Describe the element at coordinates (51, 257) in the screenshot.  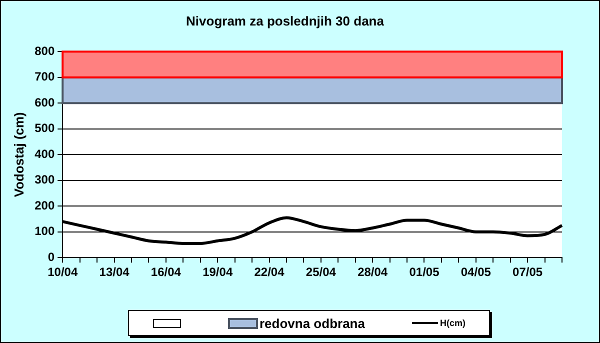
I see `y-tick-label: 0` at that location.